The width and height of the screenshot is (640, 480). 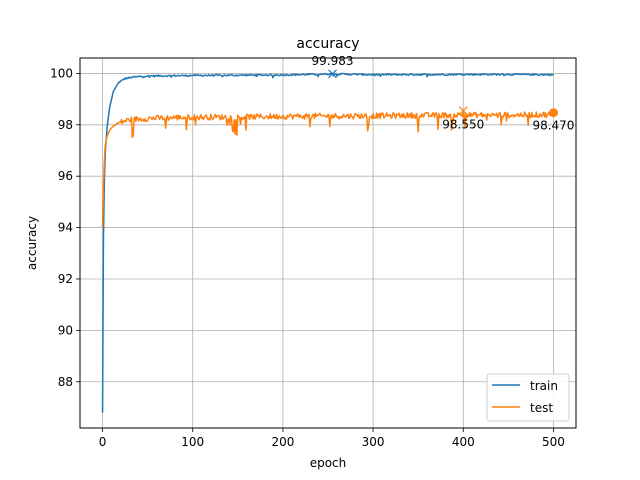 What do you see at coordinates (541, 408) in the screenshot?
I see `legend-label-test: test` at bounding box center [541, 408].